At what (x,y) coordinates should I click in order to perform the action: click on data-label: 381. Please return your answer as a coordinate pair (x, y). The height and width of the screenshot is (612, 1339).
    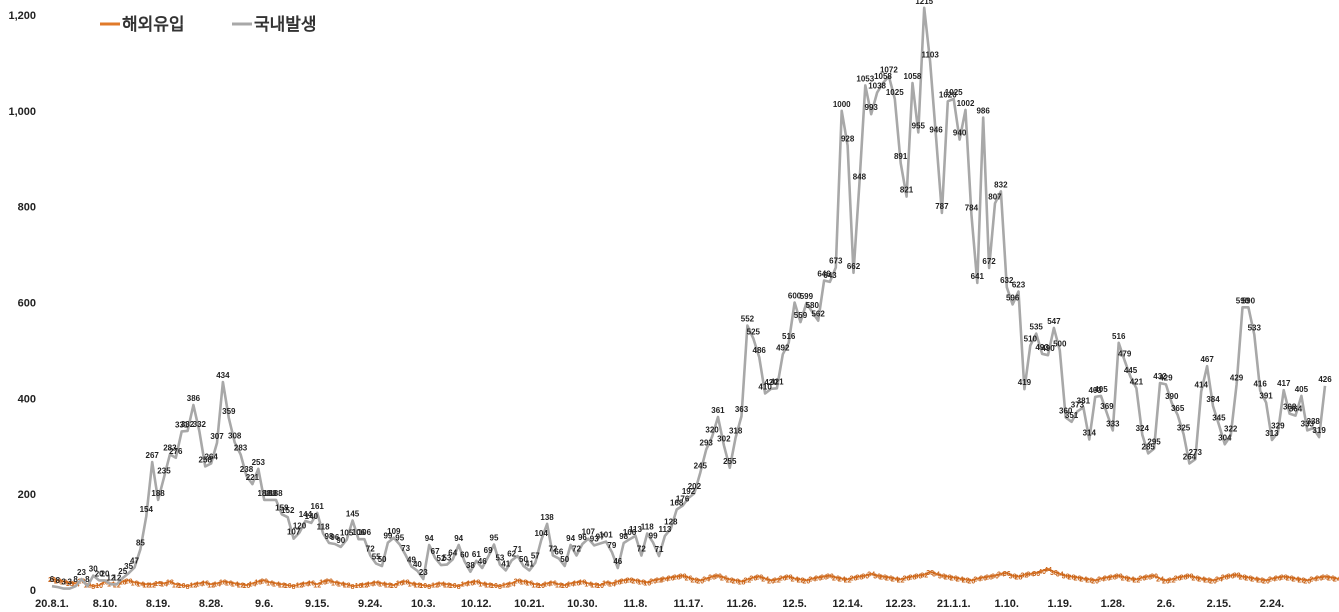
    Looking at the image, I should click on (1084, 400).